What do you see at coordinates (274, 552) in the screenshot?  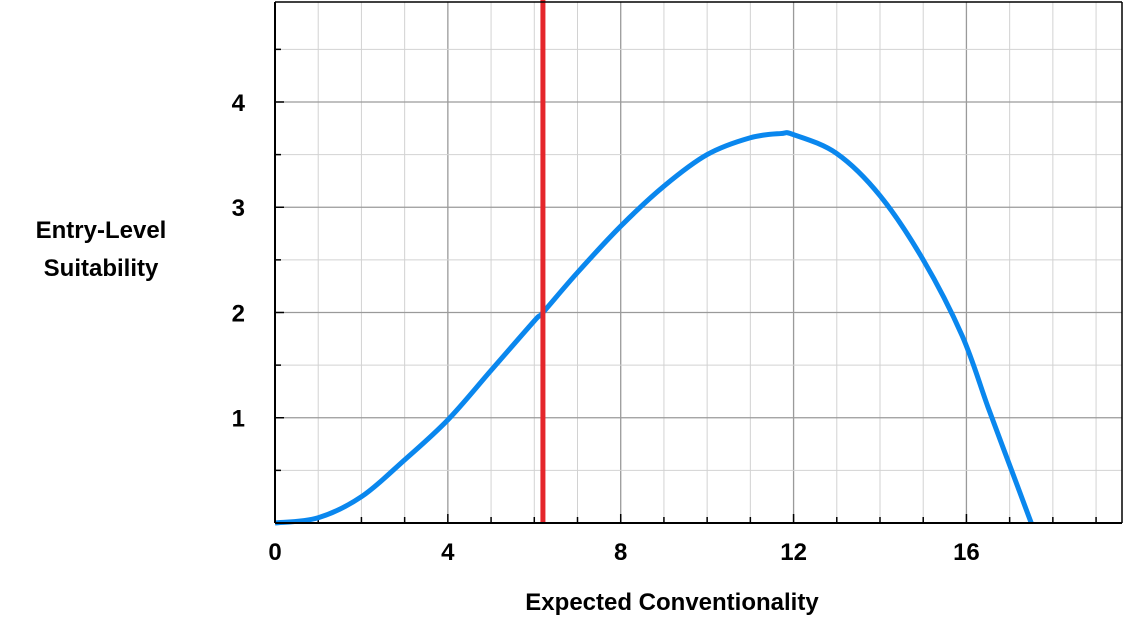 I see `x-tick-label: 0` at bounding box center [274, 552].